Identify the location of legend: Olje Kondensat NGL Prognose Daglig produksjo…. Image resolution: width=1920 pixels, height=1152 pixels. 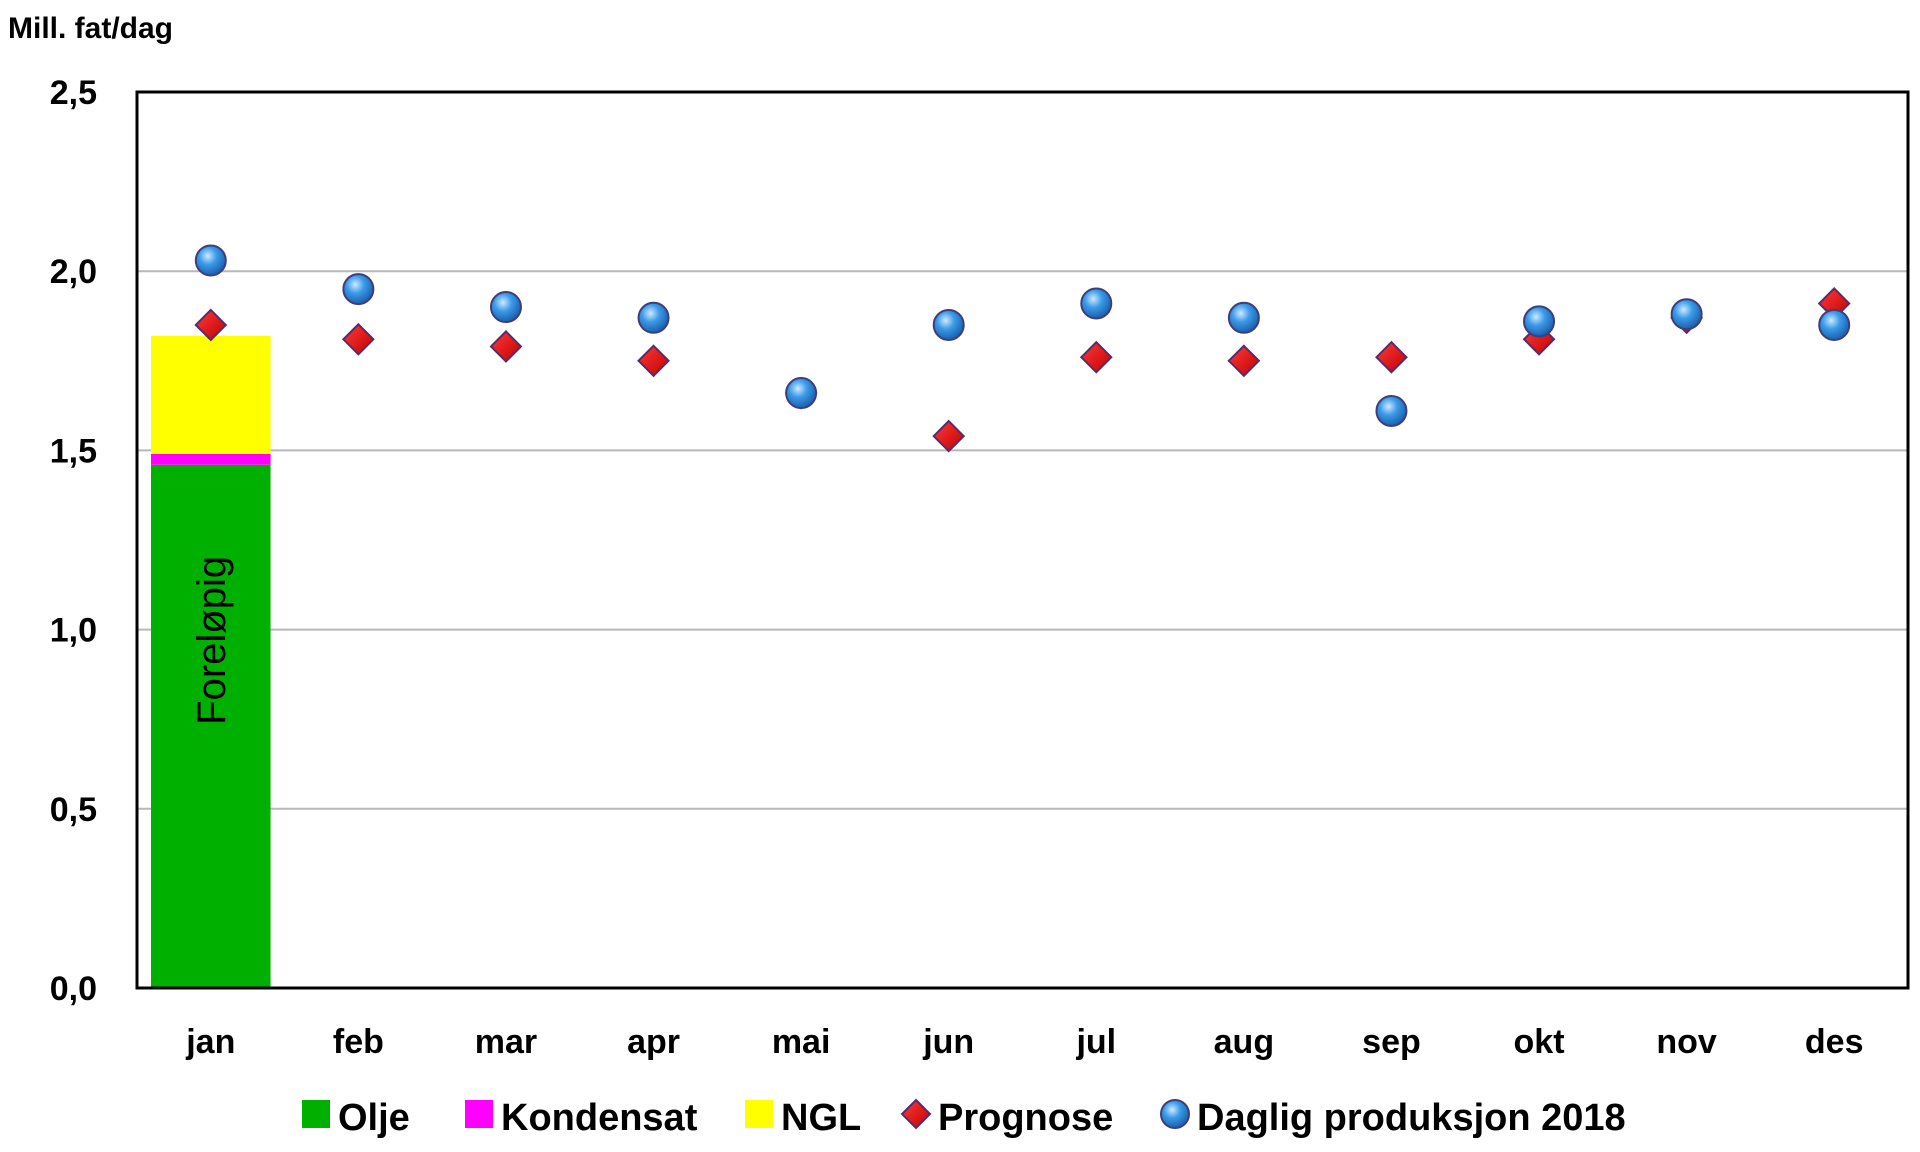
(964, 1118).